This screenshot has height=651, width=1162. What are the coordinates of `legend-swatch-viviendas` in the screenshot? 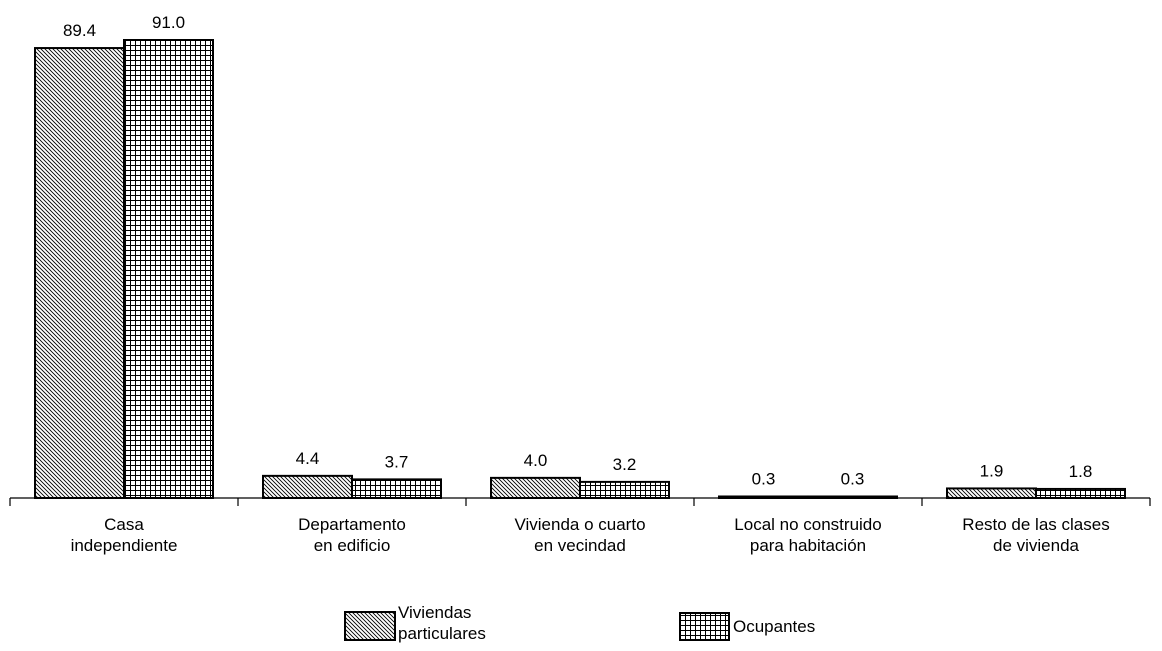 It's located at (370, 626).